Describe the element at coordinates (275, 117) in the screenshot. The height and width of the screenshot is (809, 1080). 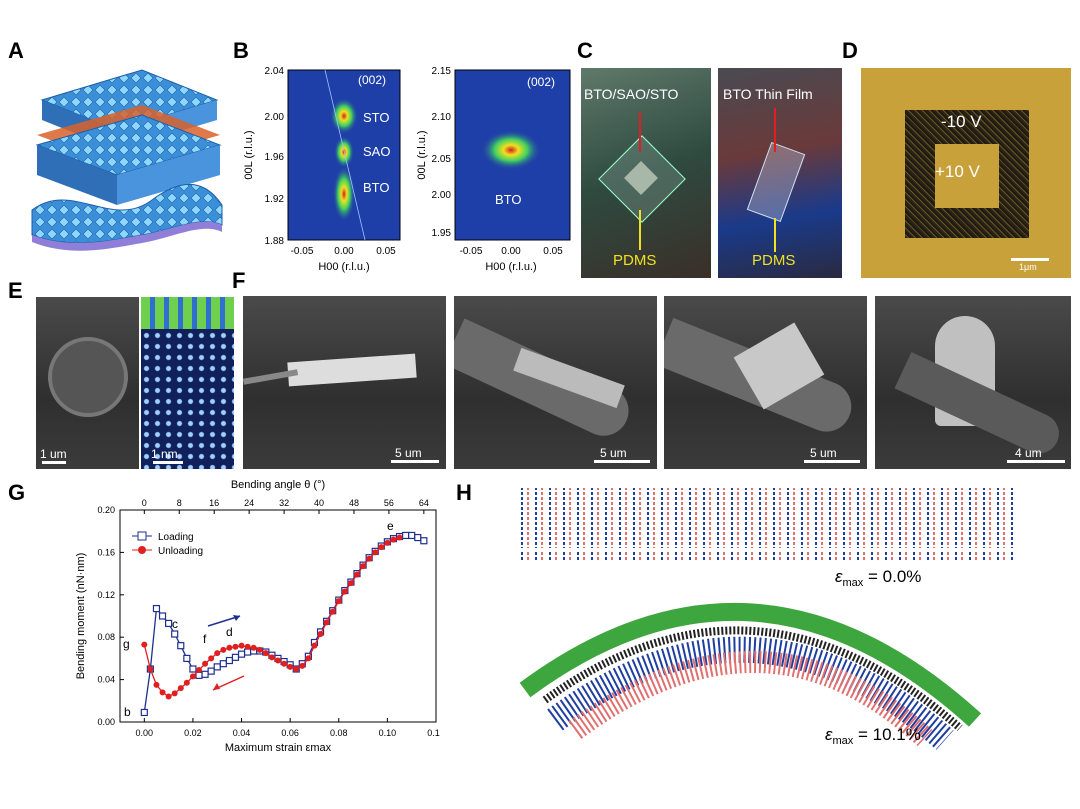
I see `rsm-left-ytick: 2.00` at that location.